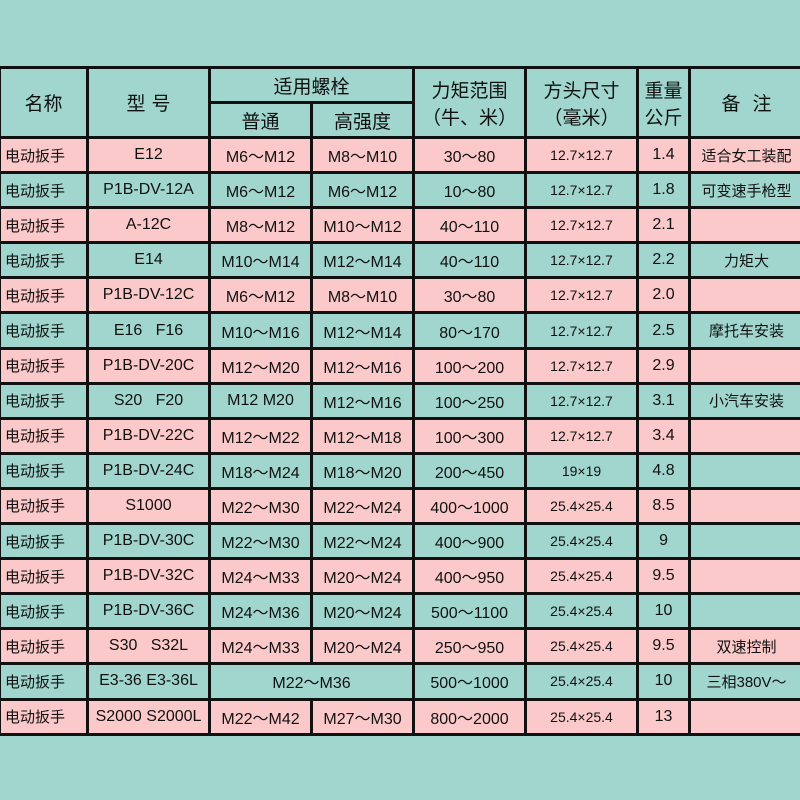  What do you see at coordinates (362, 506) in the screenshot?
I see `cell-bolt-high: M22～M24` at bounding box center [362, 506].